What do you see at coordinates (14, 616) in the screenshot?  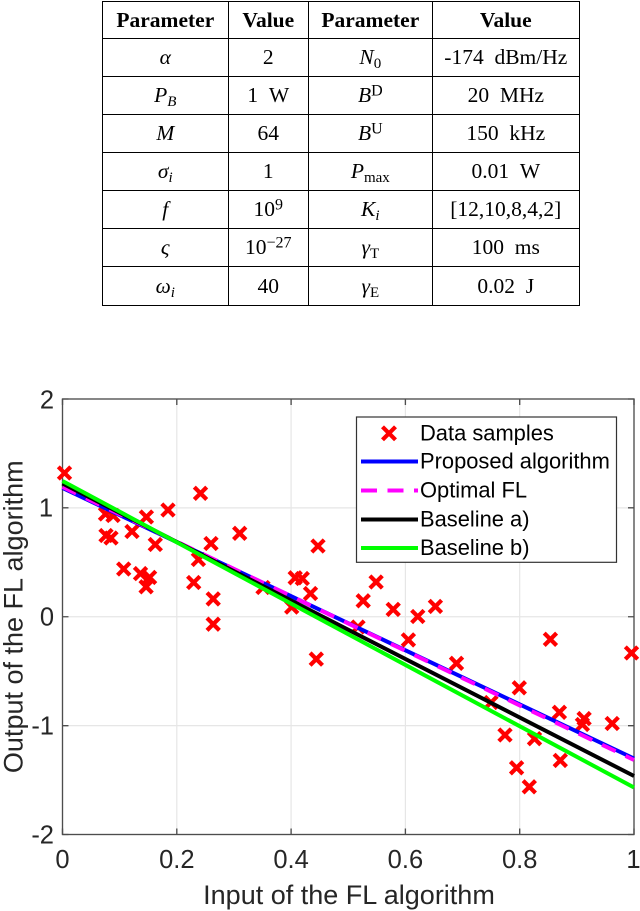 I see `svg-text: Output of the FL algorithm` at bounding box center [14, 616].